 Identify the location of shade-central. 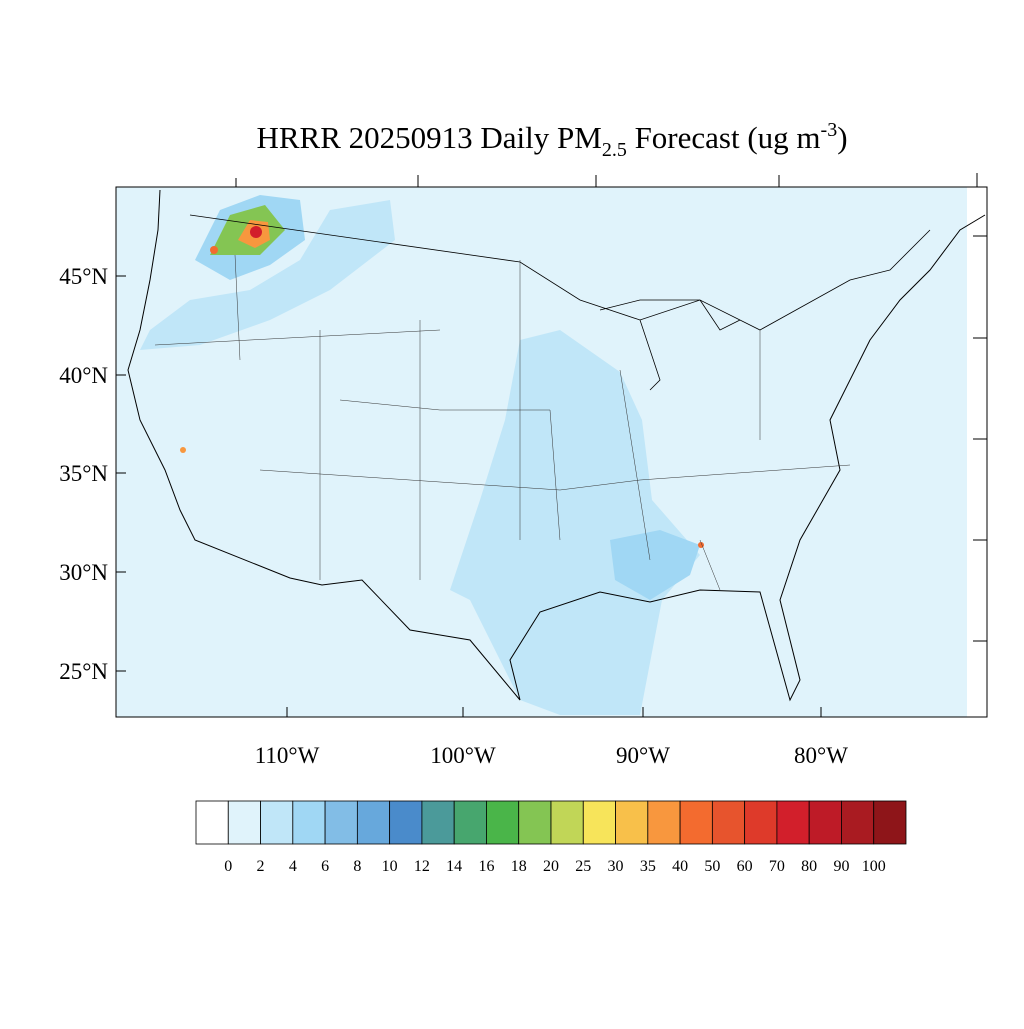
(575, 522).